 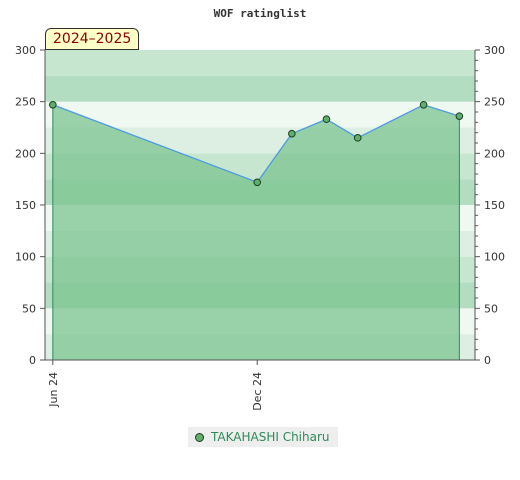 I want to click on legend: TAKAHASHI Chiharu, so click(x=263, y=437).